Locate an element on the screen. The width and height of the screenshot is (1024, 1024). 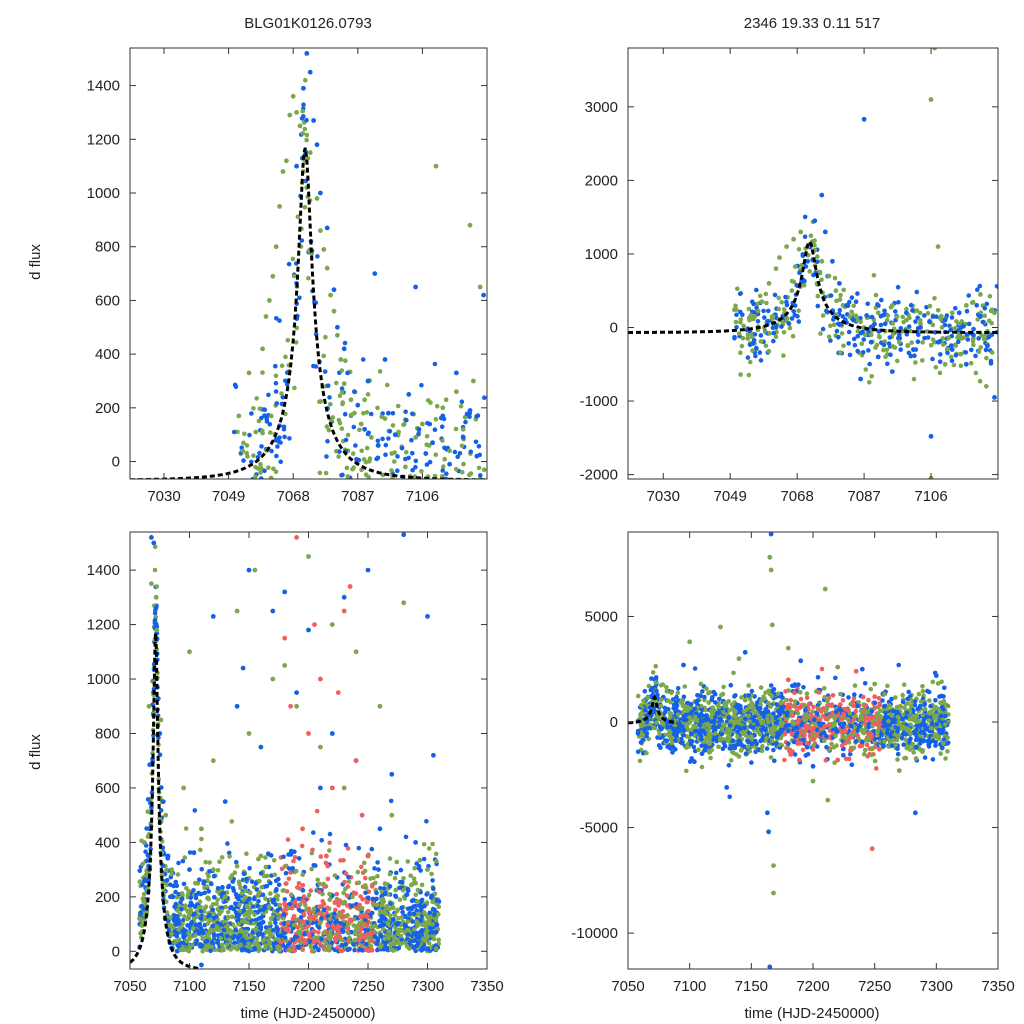
x-tick-label: 7106 is located at coordinates (422, 496).